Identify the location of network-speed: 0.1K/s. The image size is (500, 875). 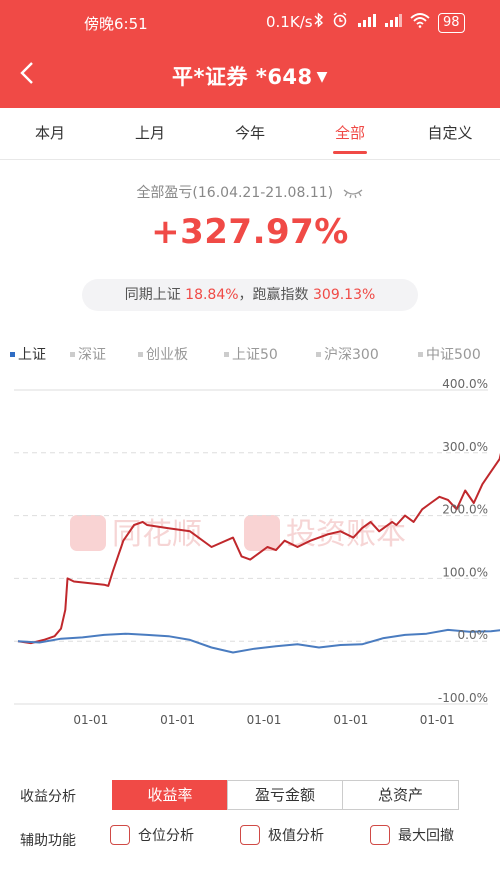
(289, 22).